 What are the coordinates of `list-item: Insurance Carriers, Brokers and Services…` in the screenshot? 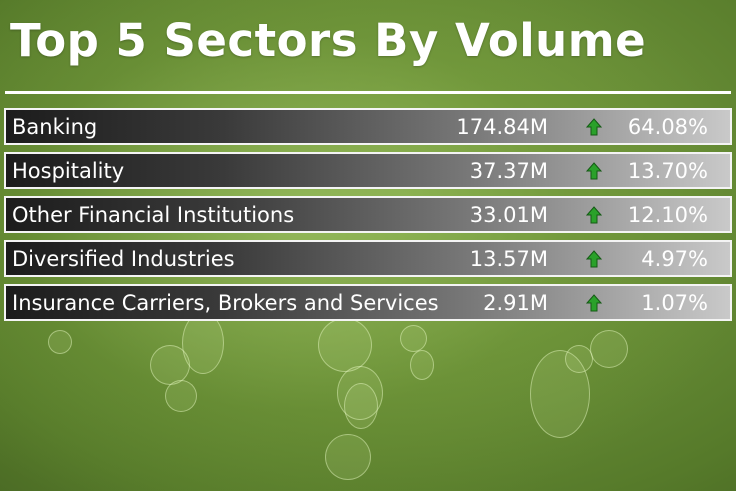 It's located at (368, 302).